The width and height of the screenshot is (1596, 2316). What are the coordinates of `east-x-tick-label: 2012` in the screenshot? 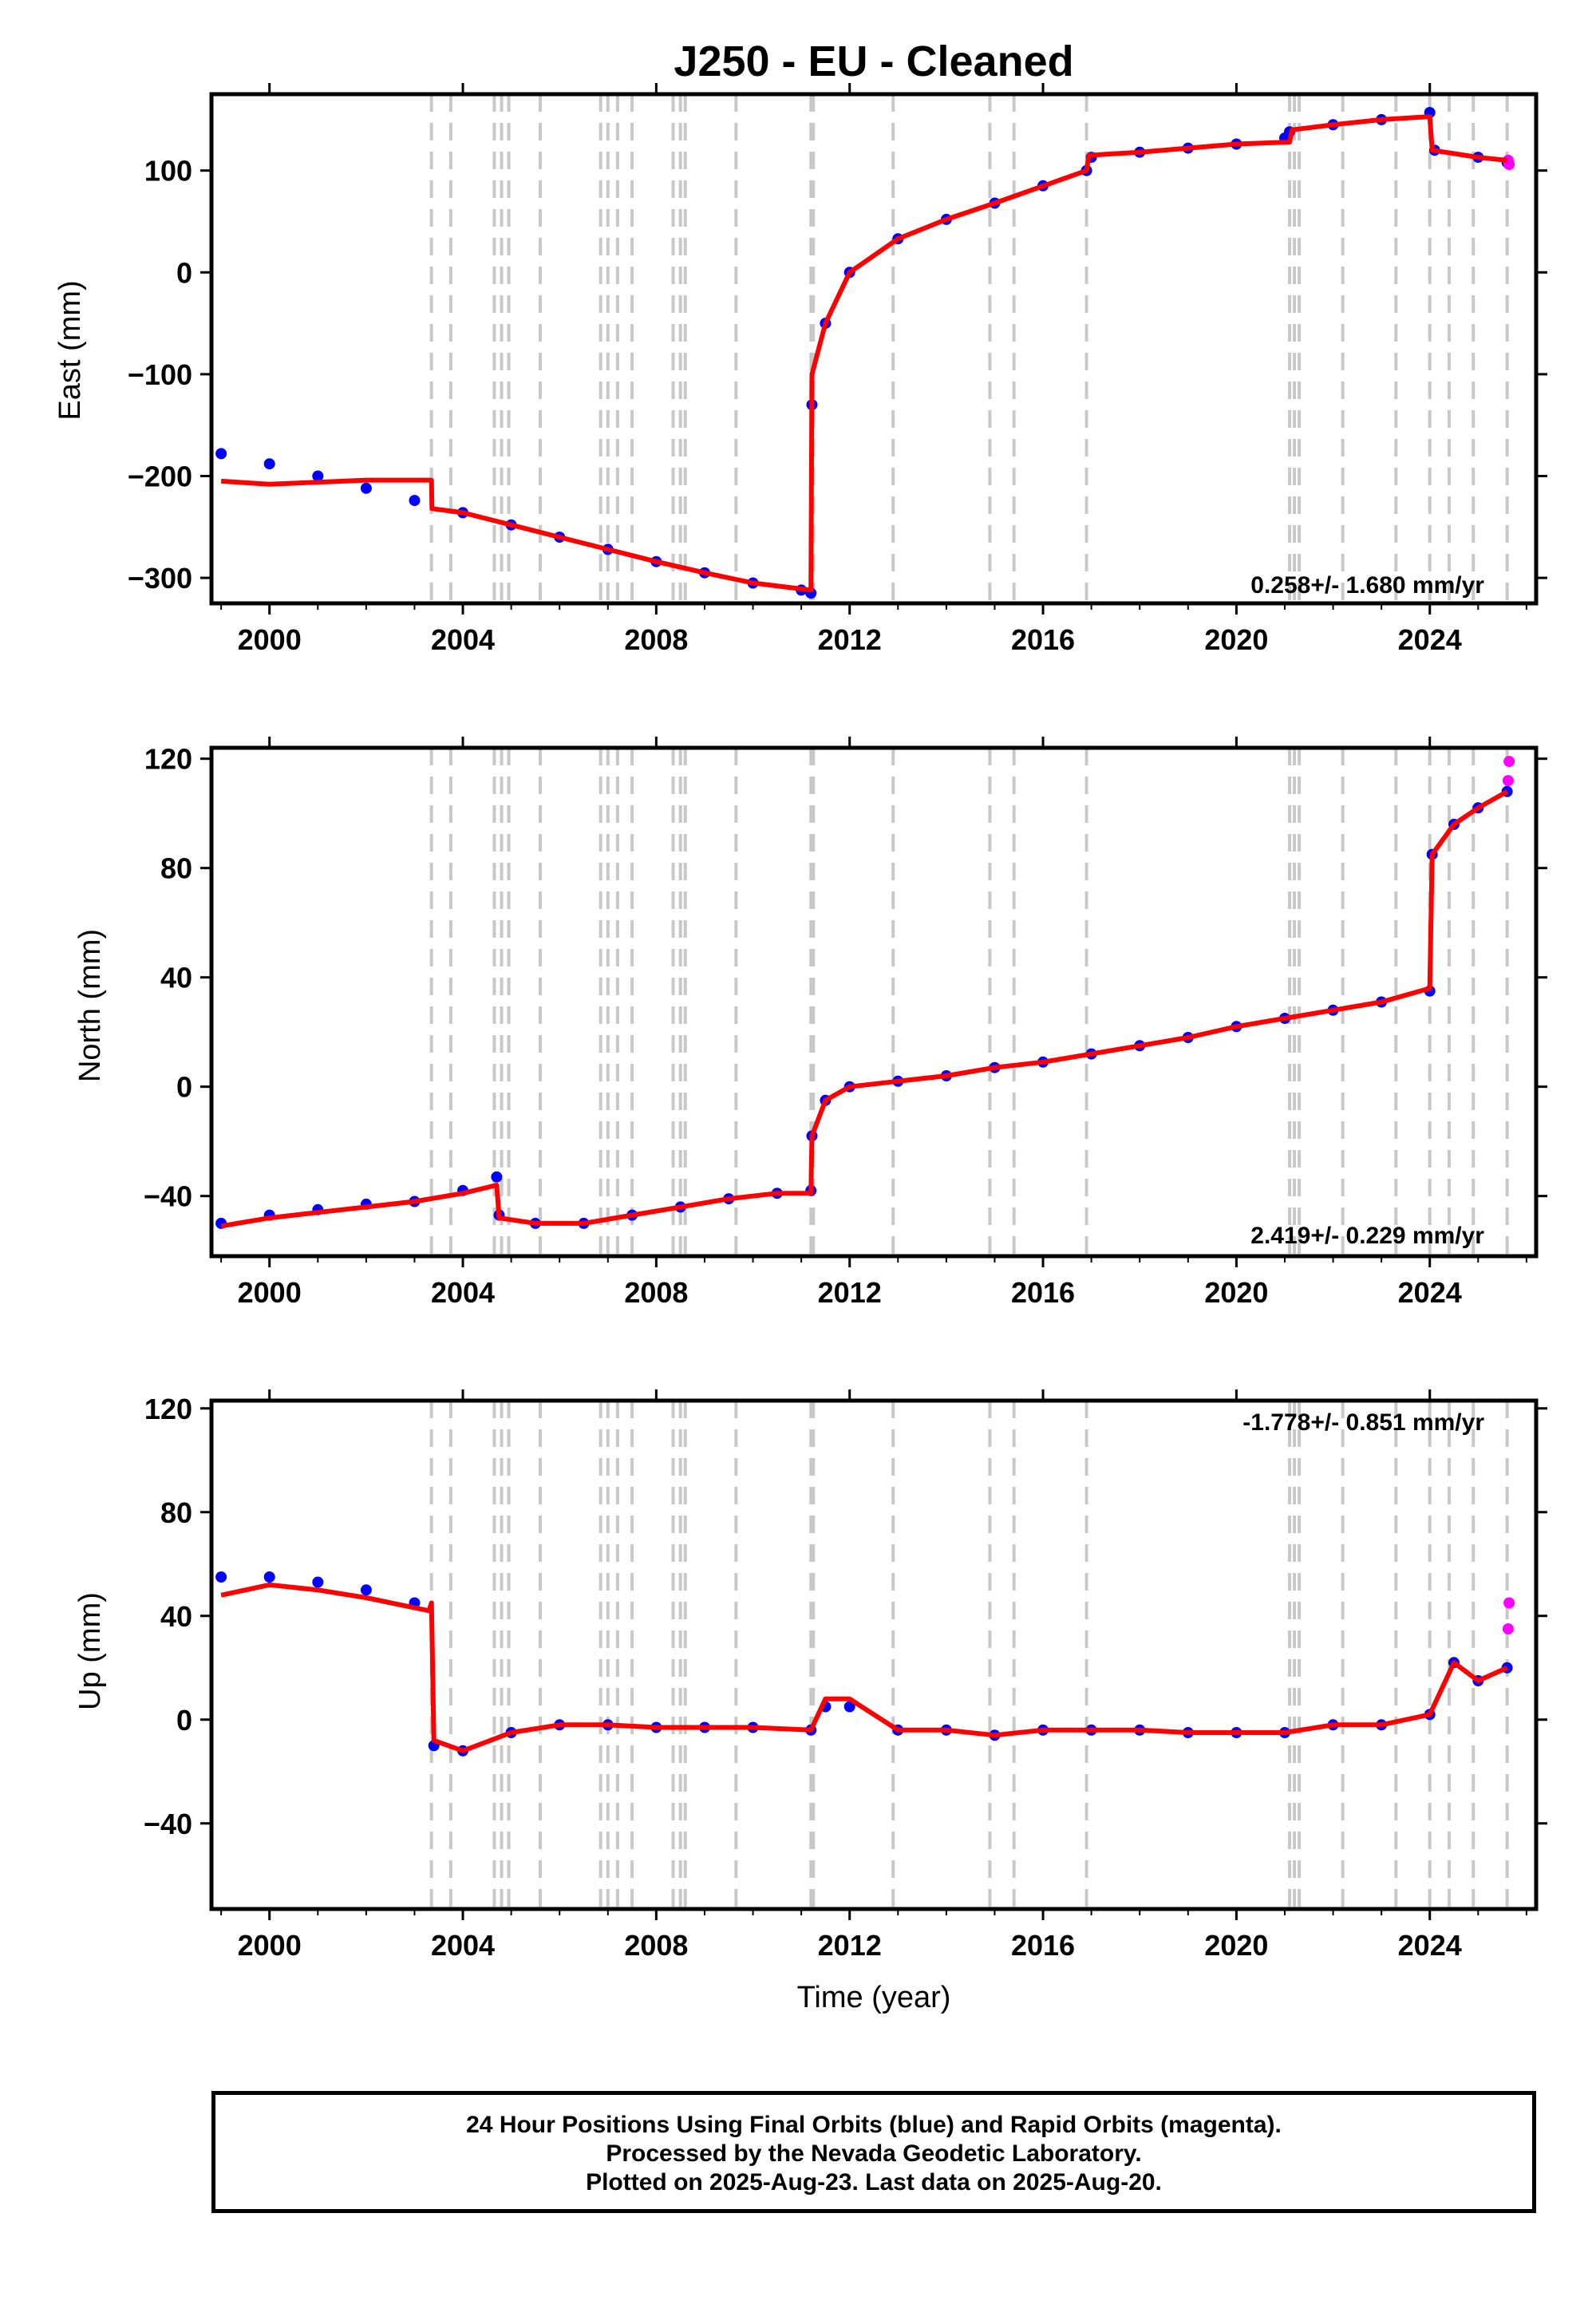 It's located at (850, 639).